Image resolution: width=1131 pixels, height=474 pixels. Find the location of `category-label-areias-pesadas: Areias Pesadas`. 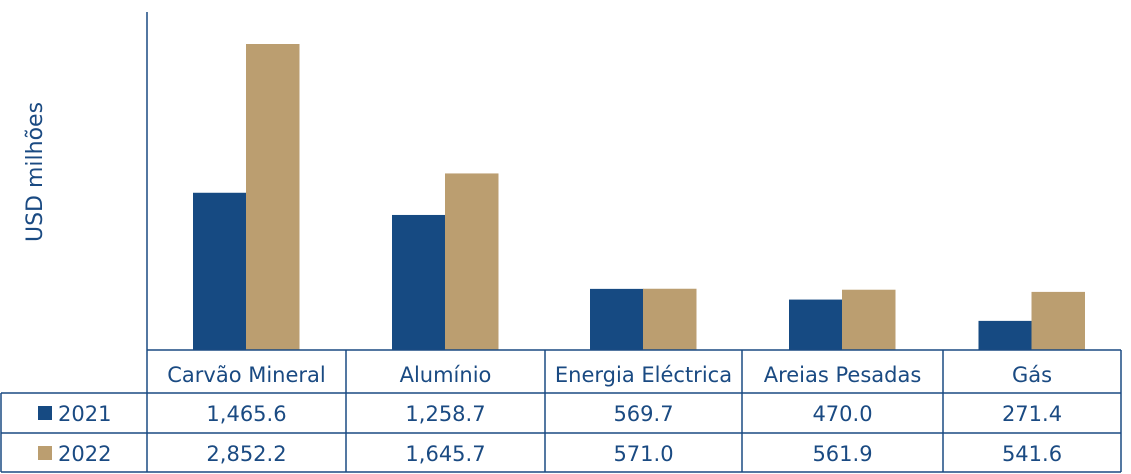

category-label-areias-pesadas: Areias Pesadas is located at coordinates (843, 375).